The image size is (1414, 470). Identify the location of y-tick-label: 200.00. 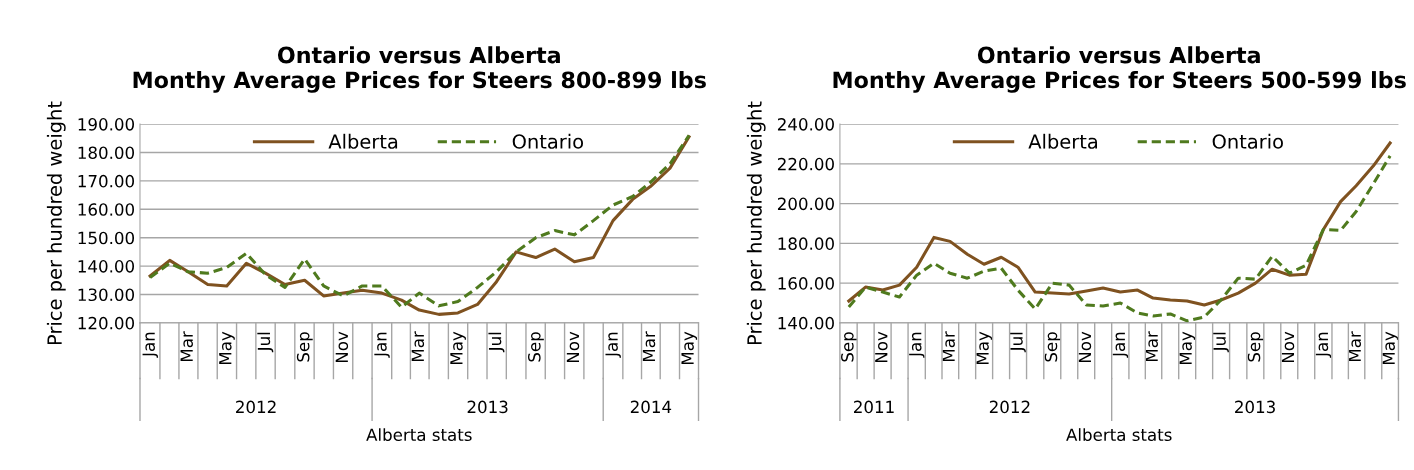
(805, 204).